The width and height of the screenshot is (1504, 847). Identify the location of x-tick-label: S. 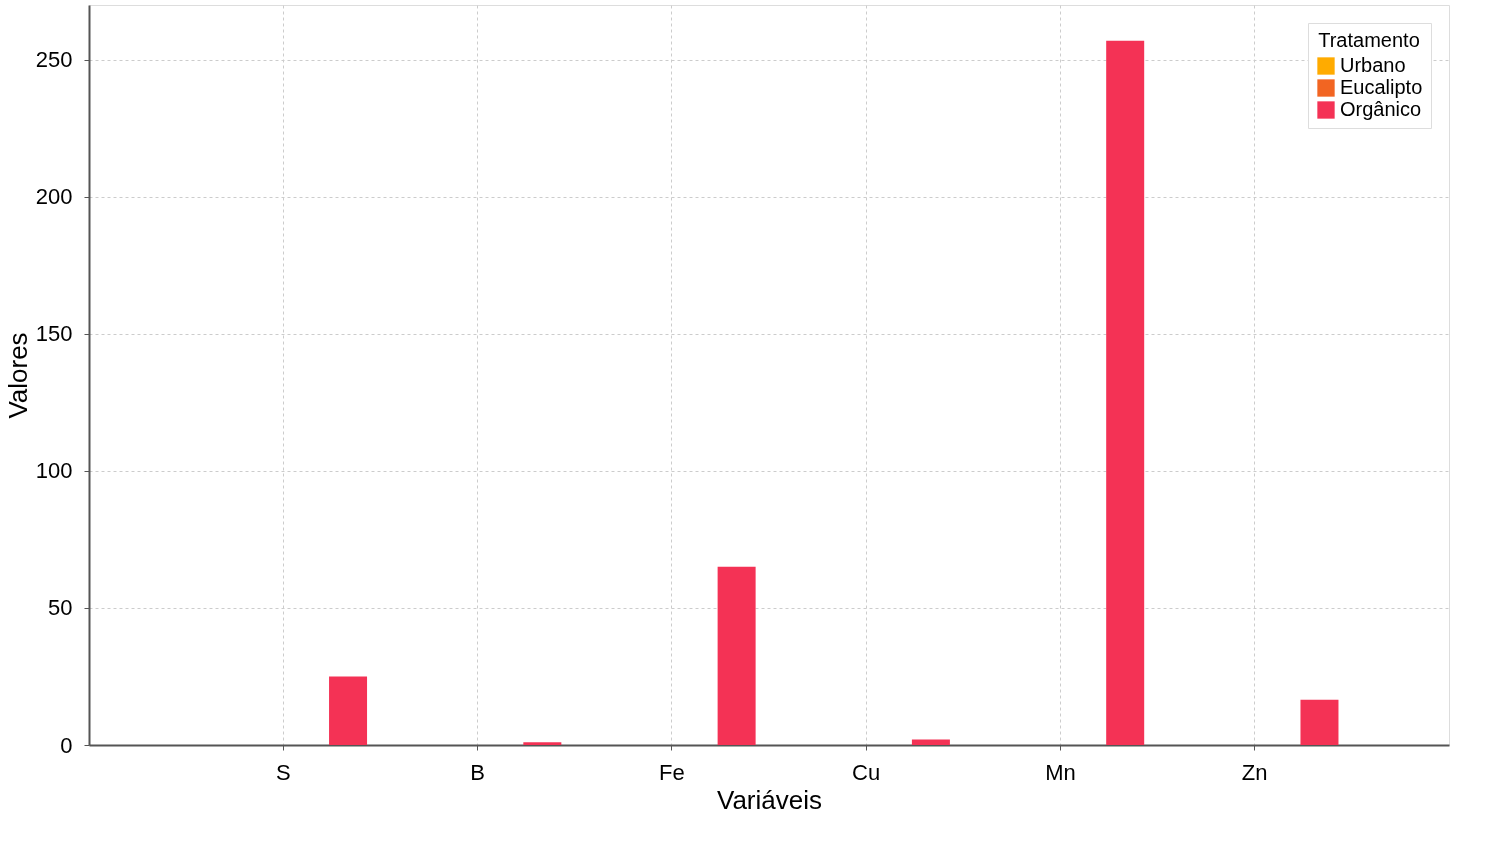
(283, 772).